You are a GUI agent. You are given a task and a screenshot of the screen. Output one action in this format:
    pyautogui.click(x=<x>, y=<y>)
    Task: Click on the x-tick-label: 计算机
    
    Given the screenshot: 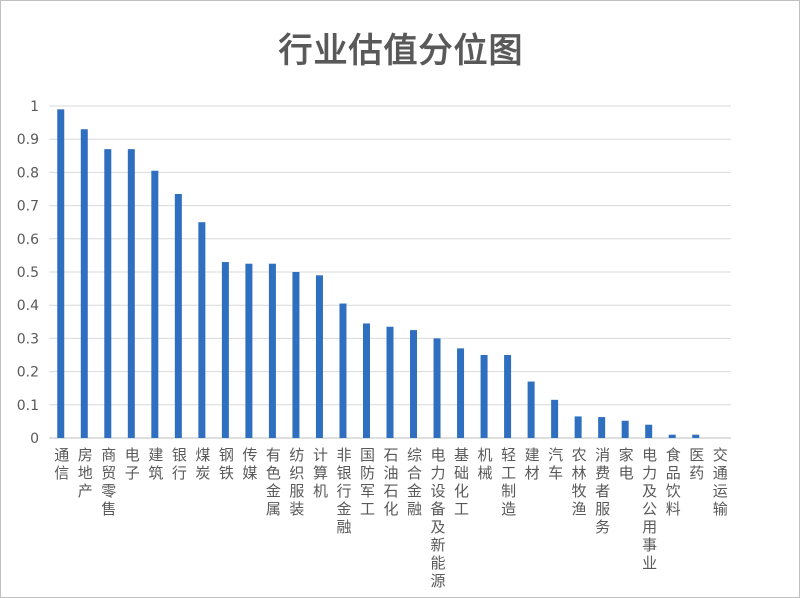 What is the action you would take?
    pyautogui.click(x=320, y=473)
    